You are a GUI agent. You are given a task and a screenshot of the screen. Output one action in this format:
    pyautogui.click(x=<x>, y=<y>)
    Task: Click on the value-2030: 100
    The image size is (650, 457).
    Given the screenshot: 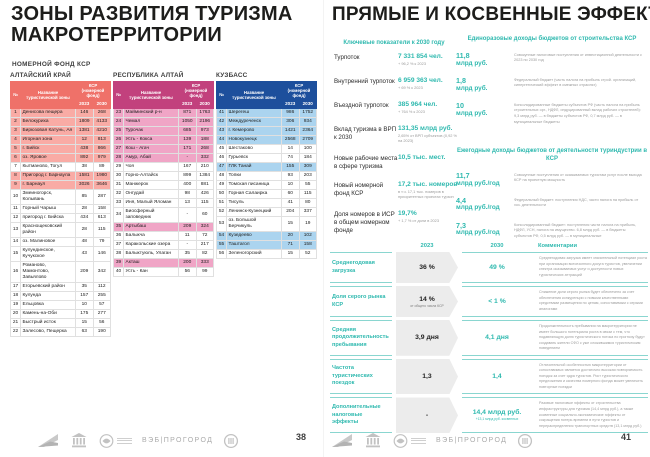 What is the action you would take?
    pyautogui.click(x=307, y=148)
    